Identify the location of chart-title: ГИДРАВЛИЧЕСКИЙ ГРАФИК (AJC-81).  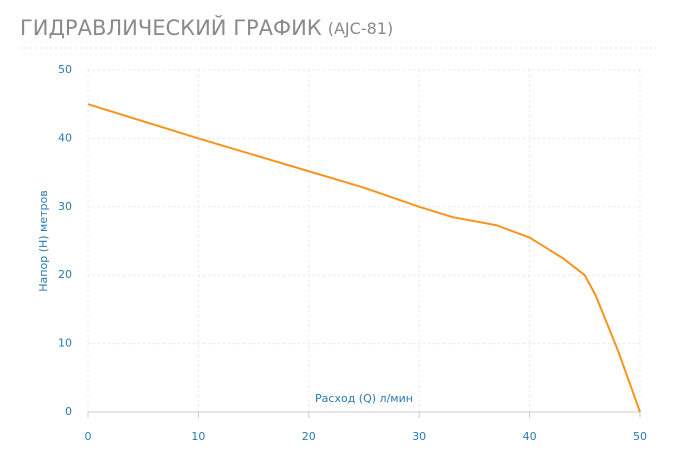
(206, 27).